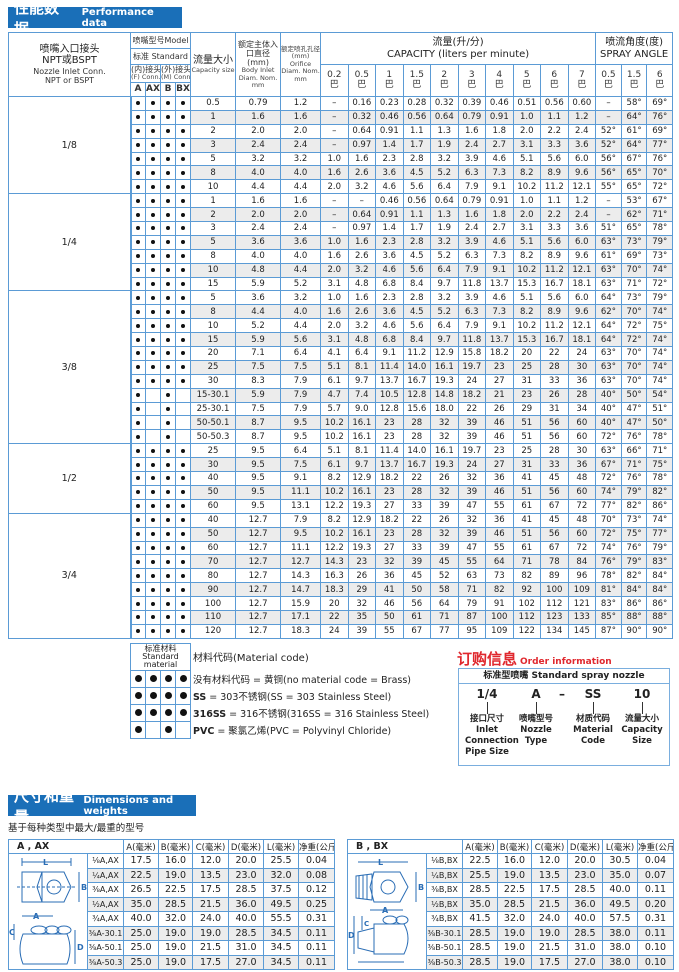 This screenshot has height=972, width=679. I want to click on orifice-diameter-header: 额定喷孔孔径(mm) Orifice Diam. Nom. mm, so click(301, 64).